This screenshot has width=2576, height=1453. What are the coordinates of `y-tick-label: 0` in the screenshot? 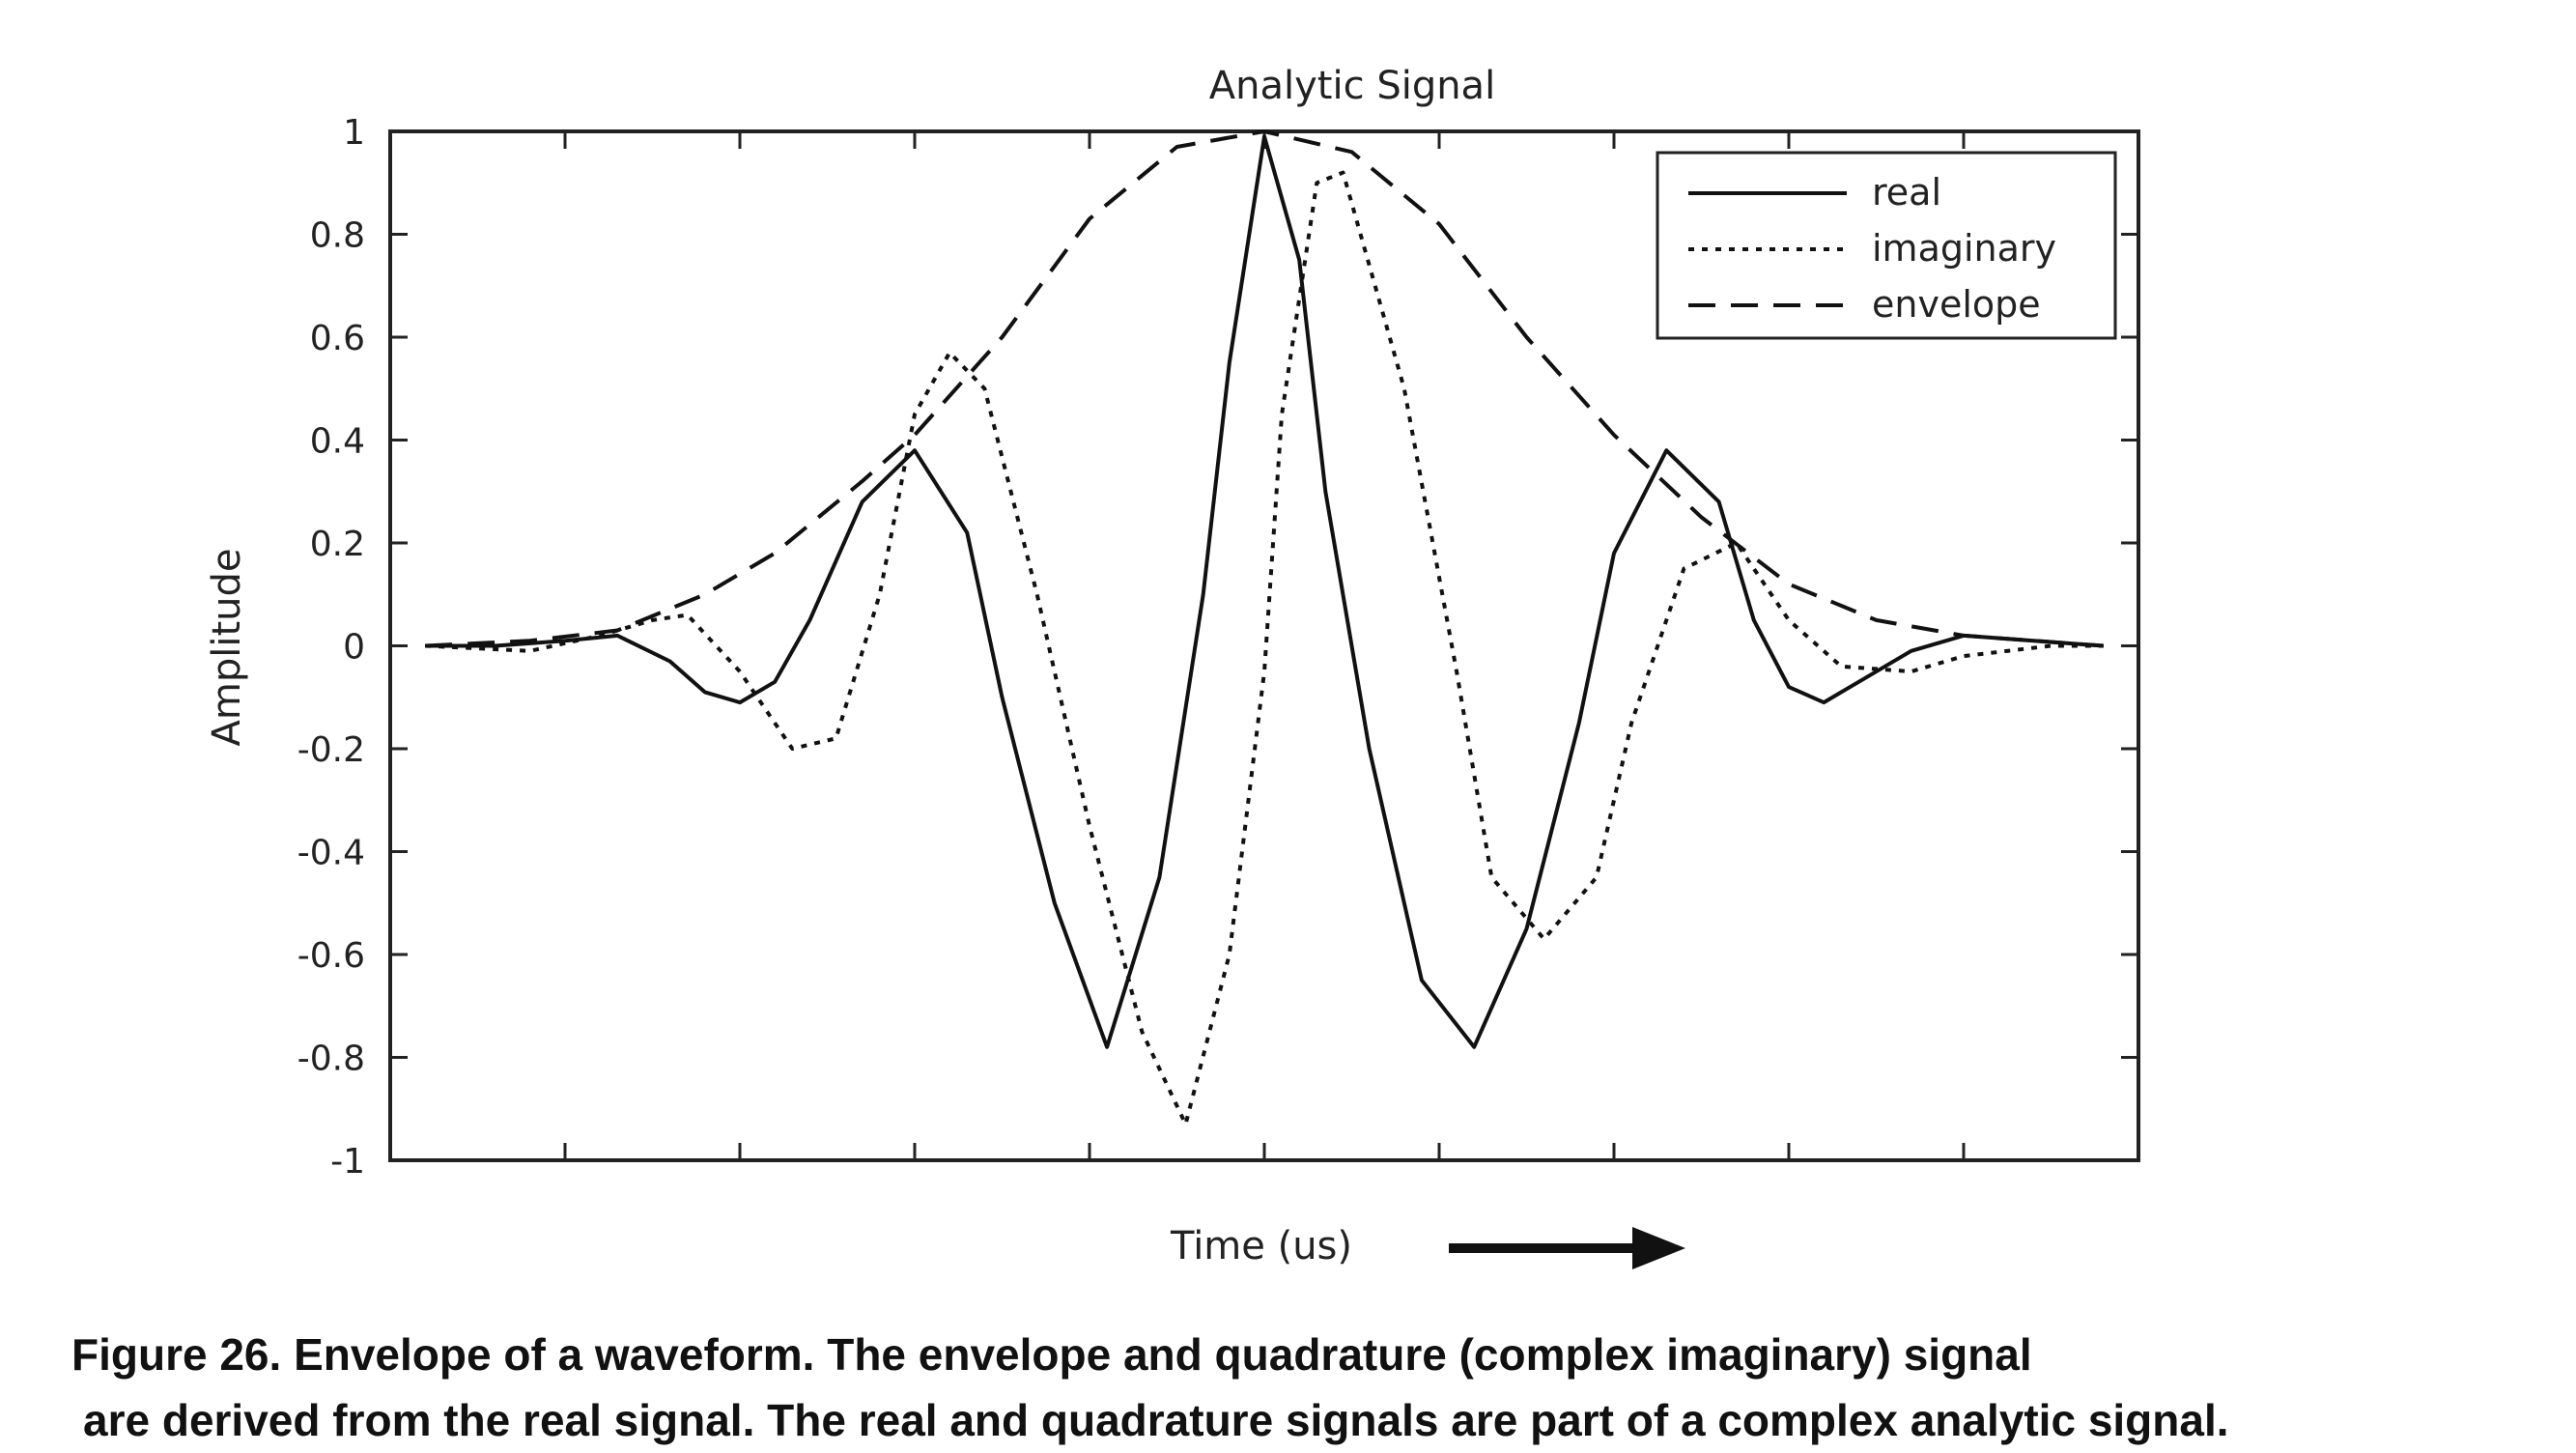 It's located at (354, 648).